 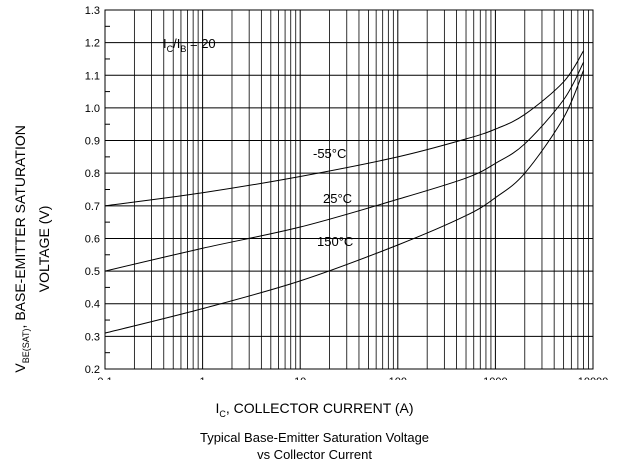 What do you see at coordinates (104, 378) in the screenshot?
I see `x-tick-label: 0.1` at bounding box center [104, 378].